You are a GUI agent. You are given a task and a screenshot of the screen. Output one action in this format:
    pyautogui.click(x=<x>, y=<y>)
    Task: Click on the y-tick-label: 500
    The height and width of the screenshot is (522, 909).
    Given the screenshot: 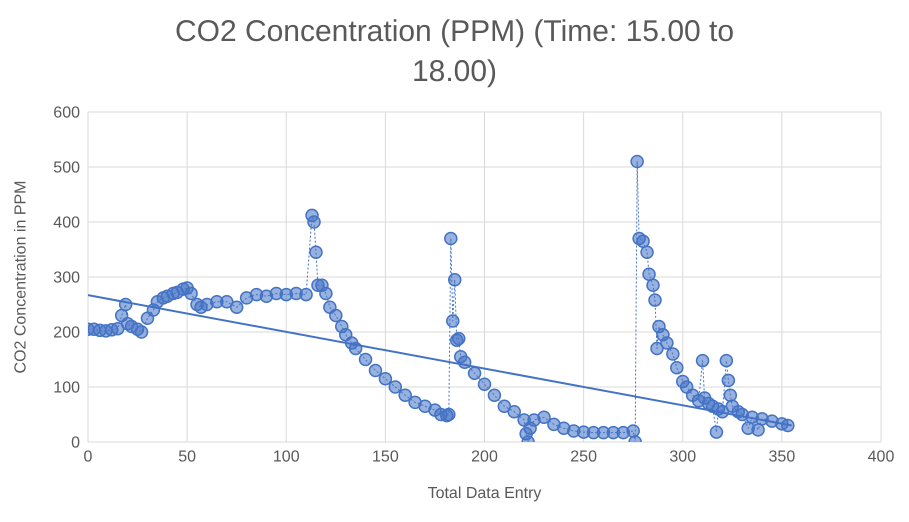 What is the action you would take?
    pyautogui.click(x=66, y=168)
    